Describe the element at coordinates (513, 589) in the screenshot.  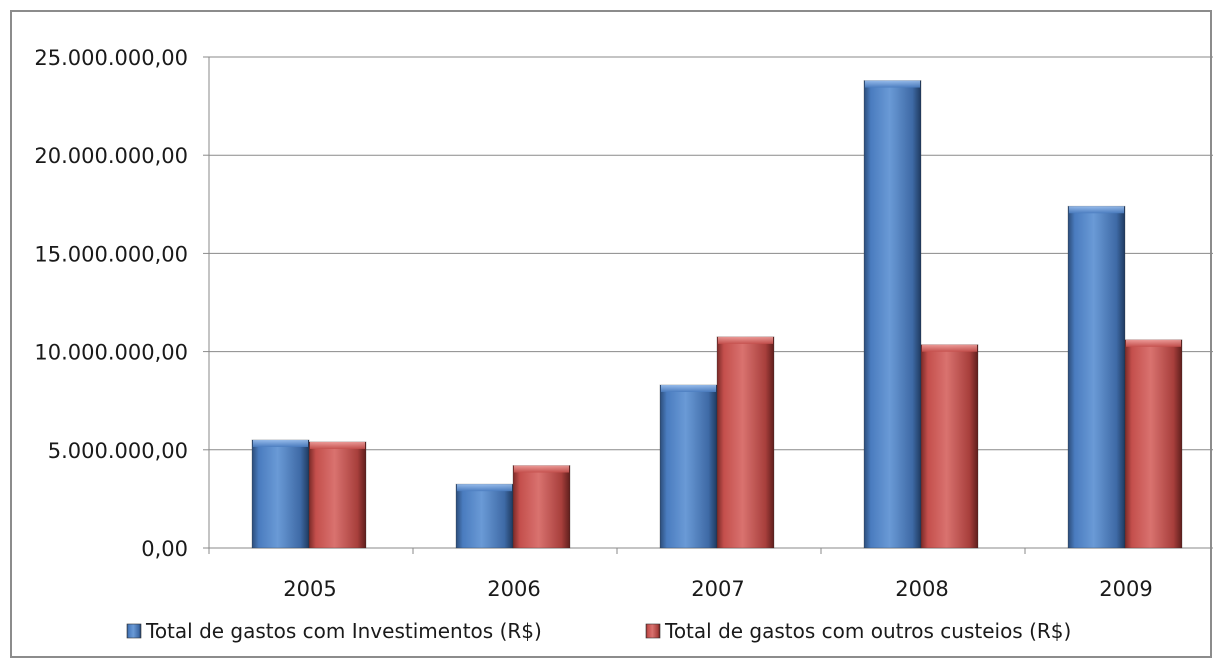
I see `x-tick-label: 2006` at that location.